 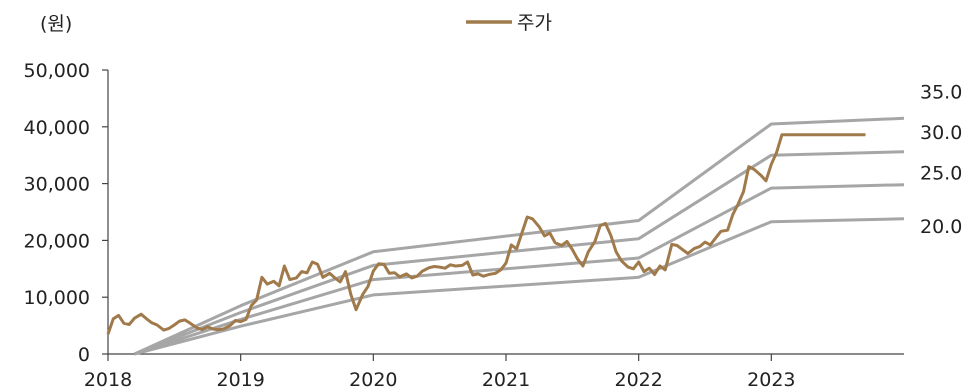 I want to click on x-tick-label: 2021, so click(x=506, y=380).